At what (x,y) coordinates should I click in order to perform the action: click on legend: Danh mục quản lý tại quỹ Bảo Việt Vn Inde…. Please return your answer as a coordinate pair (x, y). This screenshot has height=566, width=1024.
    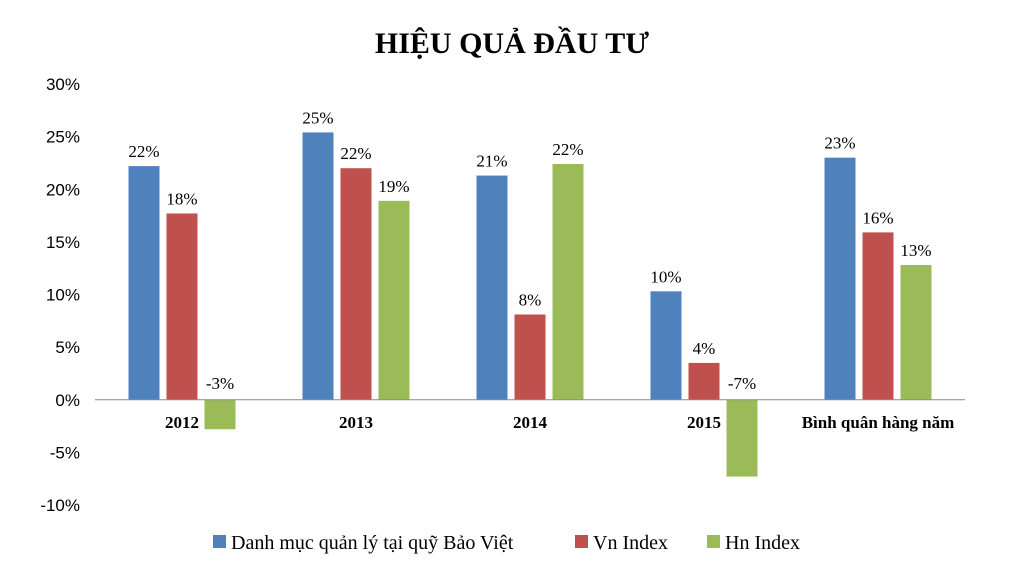
    Looking at the image, I should click on (506, 543).